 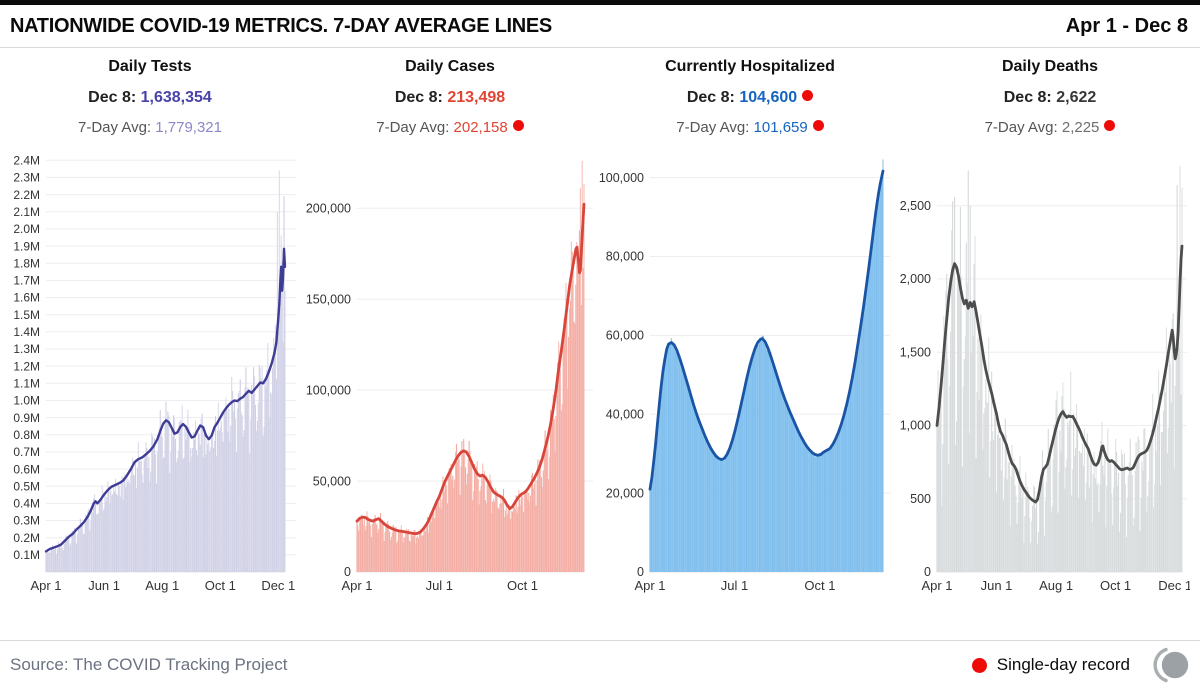 What do you see at coordinates (480, 127) in the screenshot?
I see `avg-value: 202,158` at bounding box center [480, 127].